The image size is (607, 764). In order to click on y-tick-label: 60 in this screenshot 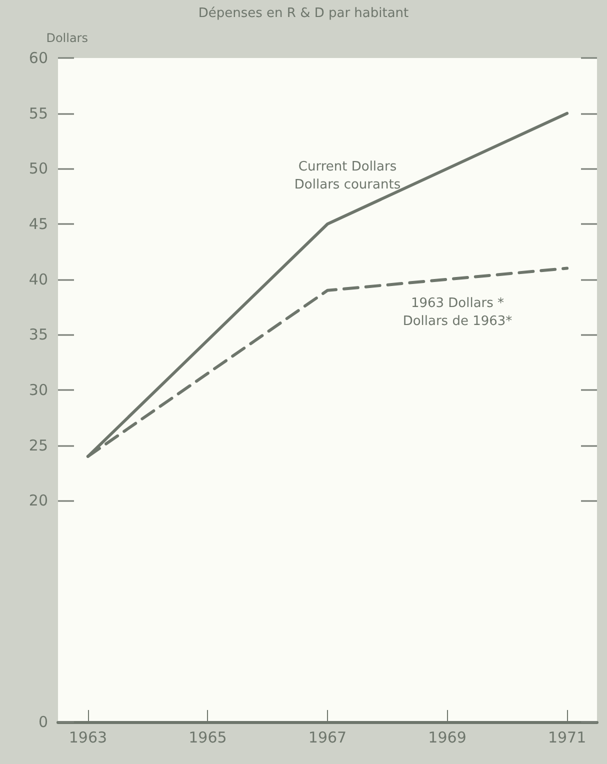, I will do `click(38, 58)`.